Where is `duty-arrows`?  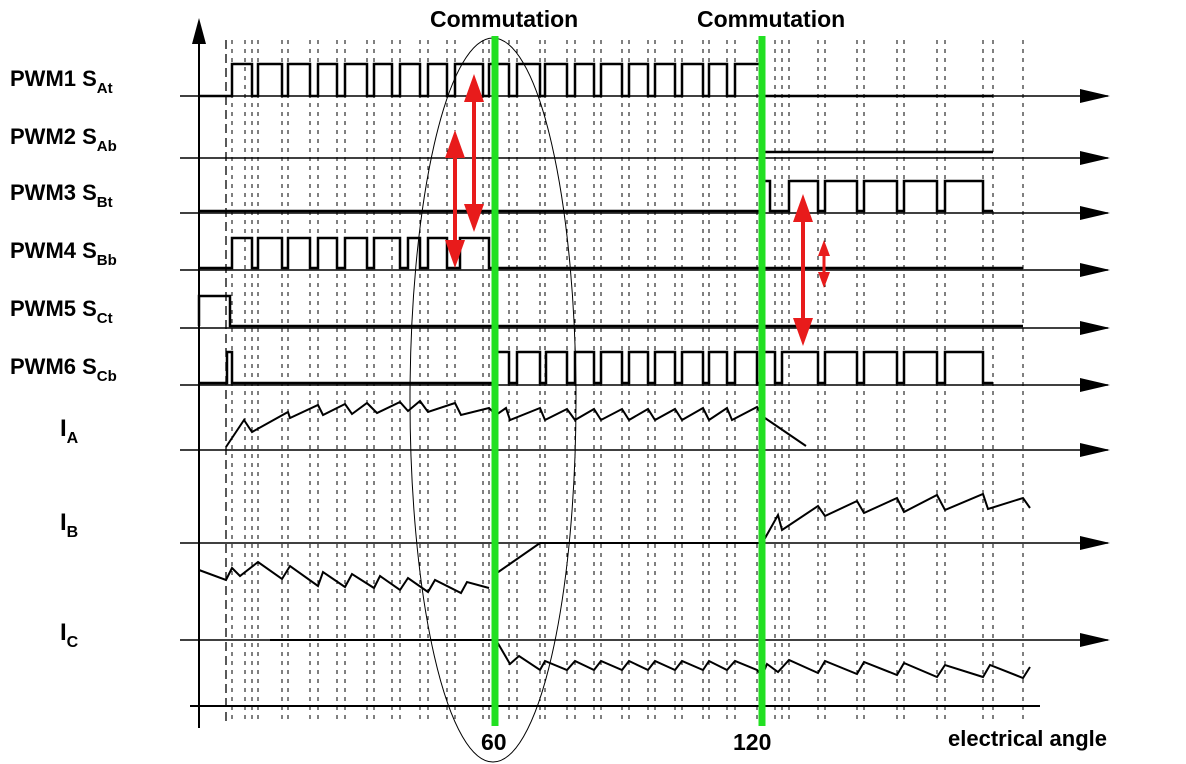 duty-arrows is located at coordinates (637, 210).